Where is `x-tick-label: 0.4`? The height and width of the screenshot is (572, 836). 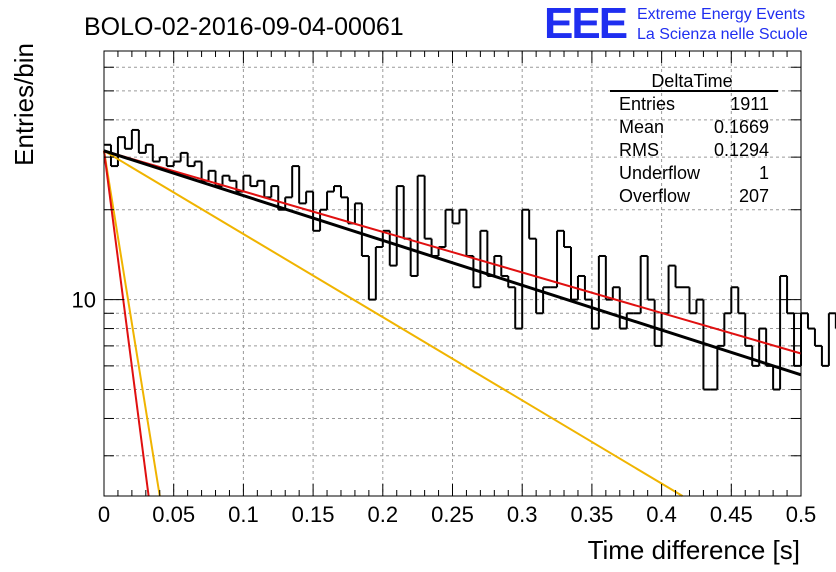 x-tick-label: 0.4 is located at coordinates (661, 514).